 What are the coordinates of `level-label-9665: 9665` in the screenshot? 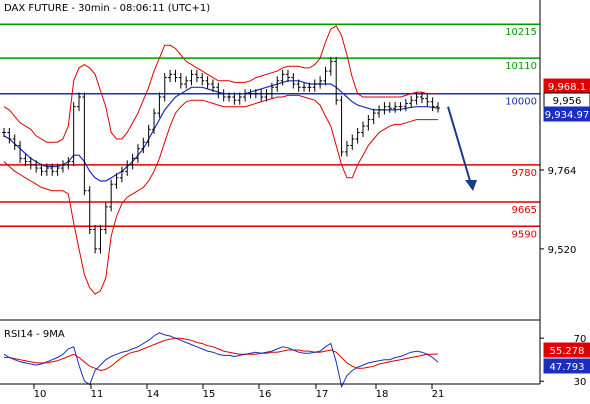 It's located at (524, 210).